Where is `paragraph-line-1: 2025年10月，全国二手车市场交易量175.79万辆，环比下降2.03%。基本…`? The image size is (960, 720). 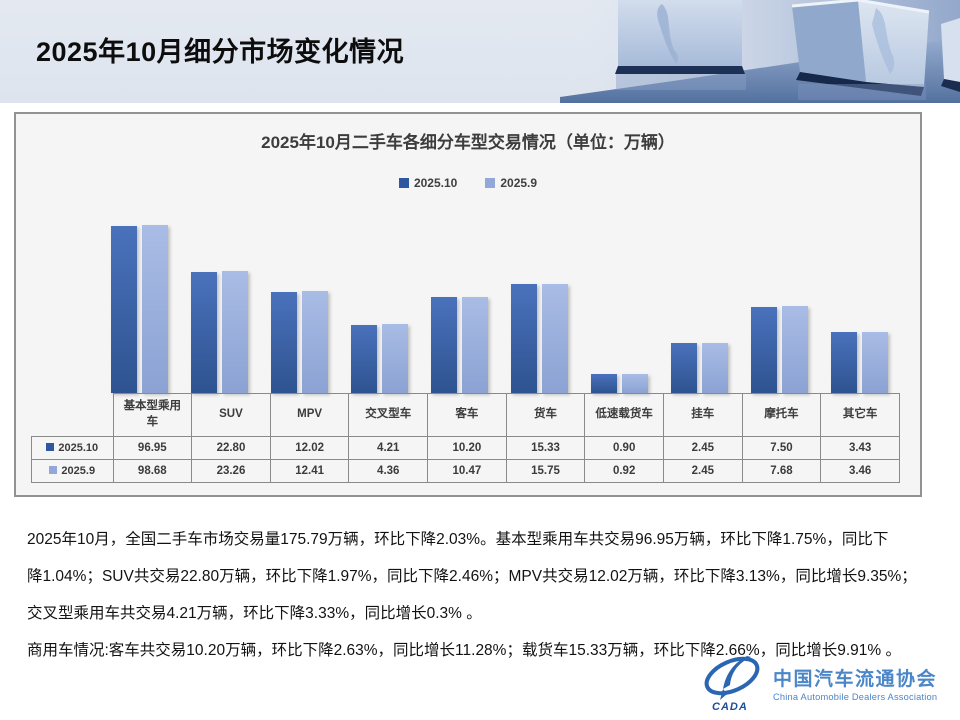
paragraph-line-1: 2025年10月，全国二手车市场交易量175.79万辆，环比下降2.03%。基本… is located at coordinates (458, 539).